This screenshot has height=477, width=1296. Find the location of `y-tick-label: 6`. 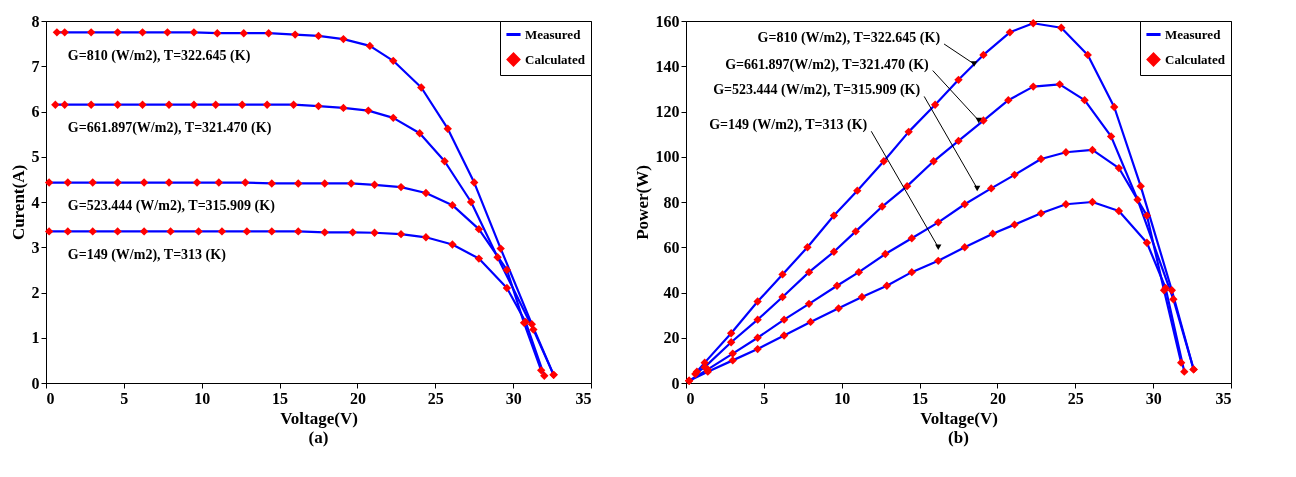

y-tick-label: 6 is located at coordinates (35, 111).